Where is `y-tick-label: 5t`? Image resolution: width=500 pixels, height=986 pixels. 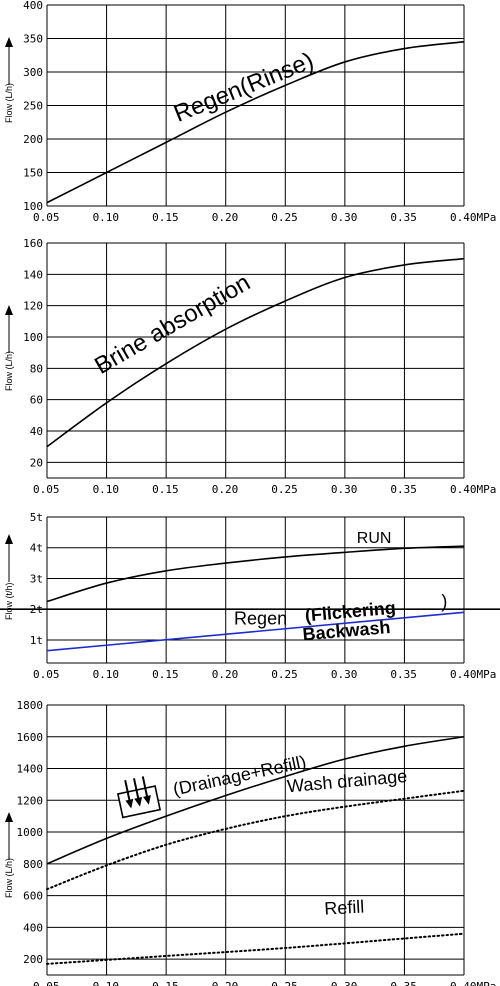 y-tick-label: 5t is located at coordinates (36, 517).